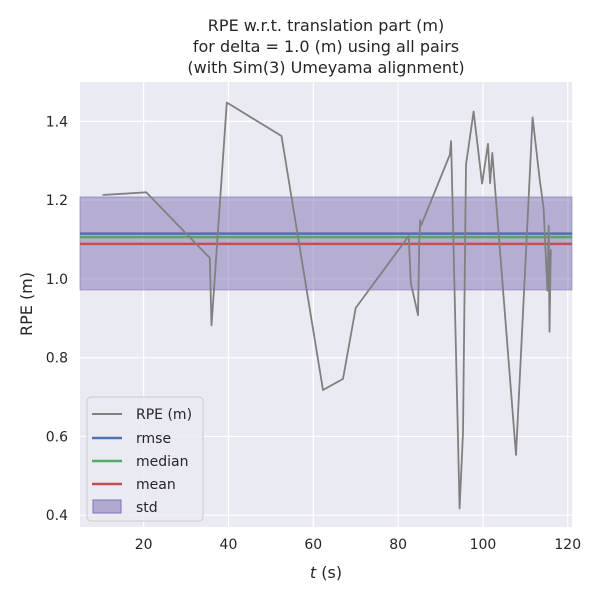  Describe the element at coordinates (57, 359) in the screenshot. I see `y-tick-label: 0.8` at that location.